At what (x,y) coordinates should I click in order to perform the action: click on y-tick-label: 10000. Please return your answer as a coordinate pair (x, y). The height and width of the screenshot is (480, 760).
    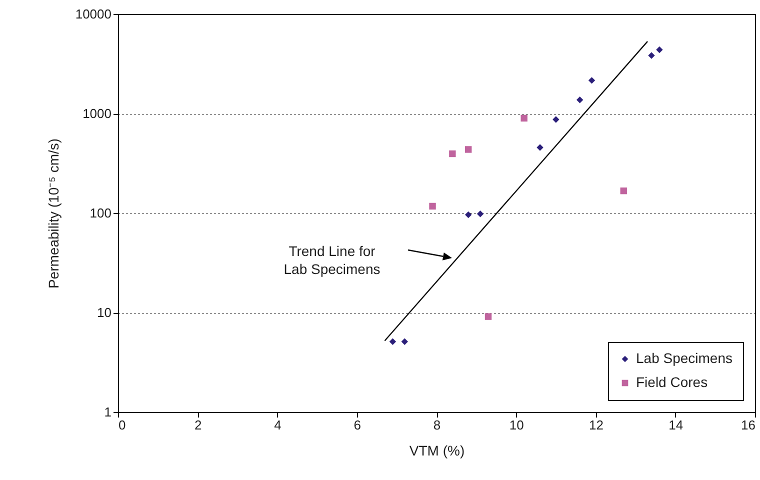
    Looking at the image, I should click on (93, 14).